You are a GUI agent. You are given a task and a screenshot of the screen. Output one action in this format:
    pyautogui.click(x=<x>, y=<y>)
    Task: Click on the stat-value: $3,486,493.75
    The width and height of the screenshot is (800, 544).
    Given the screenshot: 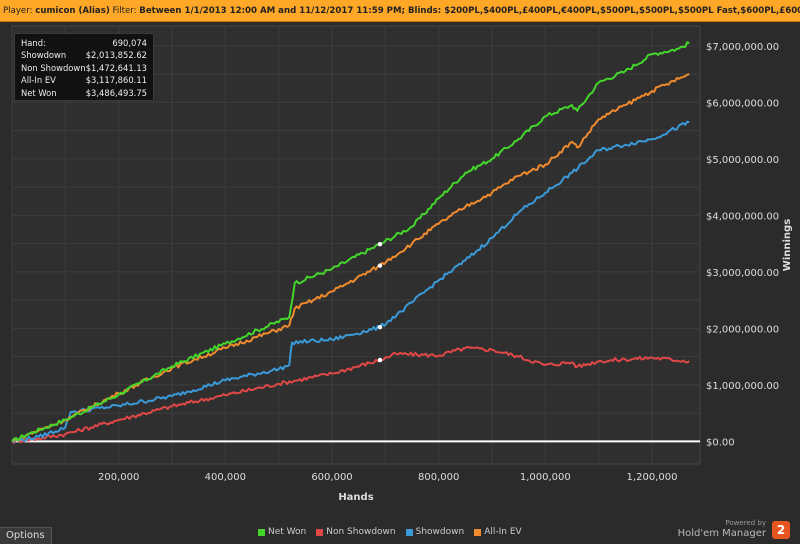 What is the action you would take?
    pyautogui.click(x=116, y=92)
    